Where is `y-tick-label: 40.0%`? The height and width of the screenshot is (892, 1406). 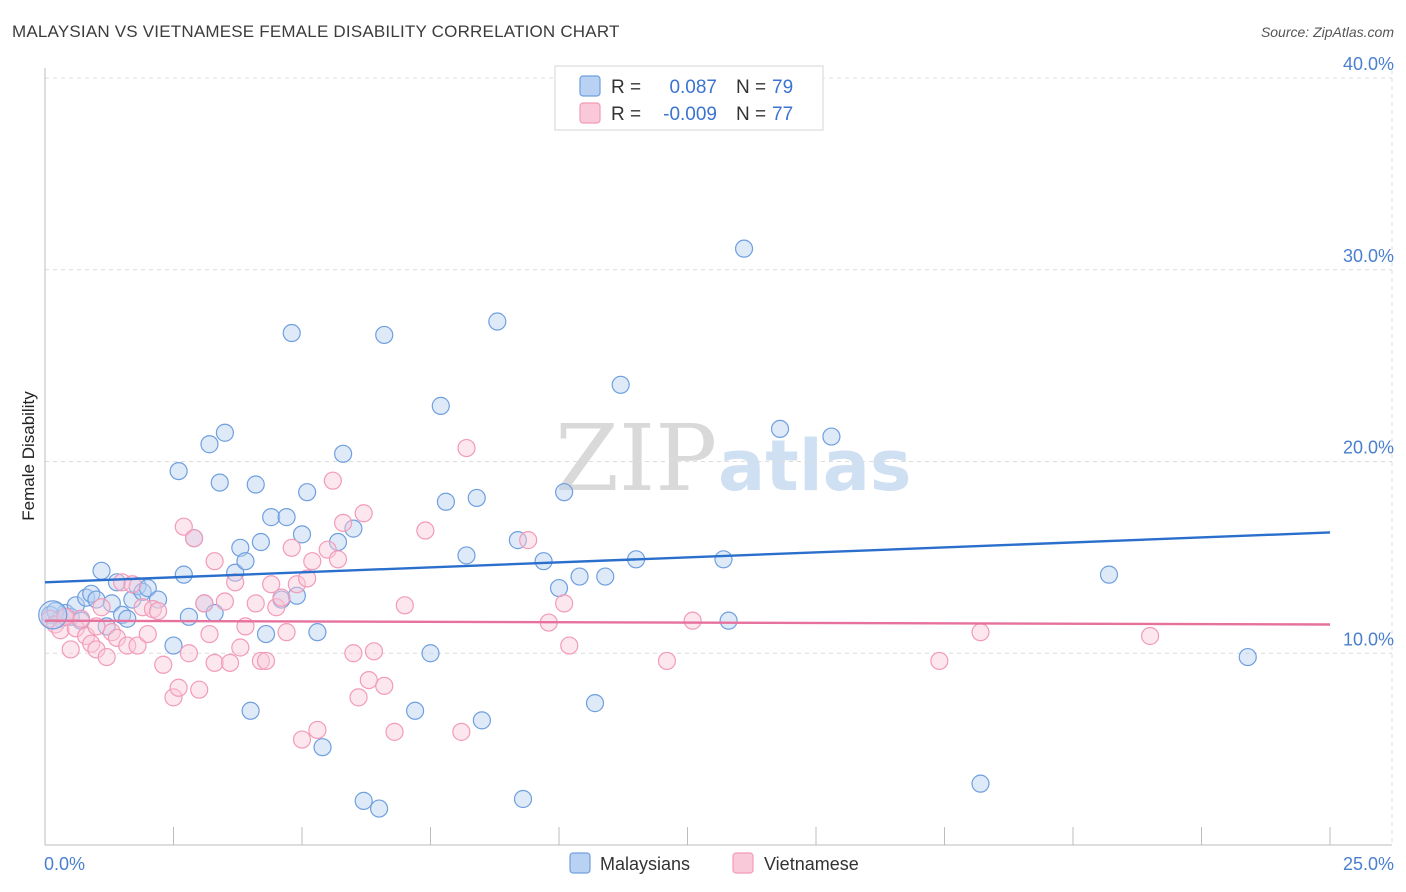 y-tick-label: 40.0% is located at coordinates (1368, 64).